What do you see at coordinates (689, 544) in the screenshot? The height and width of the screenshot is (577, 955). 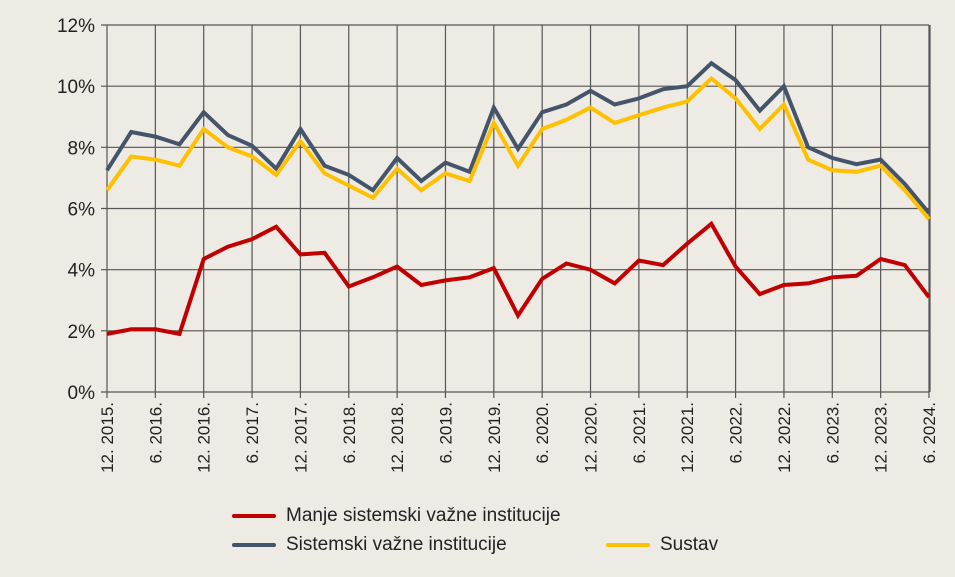 I see `legend-label: Sustav` at bounding box center [689, 544].